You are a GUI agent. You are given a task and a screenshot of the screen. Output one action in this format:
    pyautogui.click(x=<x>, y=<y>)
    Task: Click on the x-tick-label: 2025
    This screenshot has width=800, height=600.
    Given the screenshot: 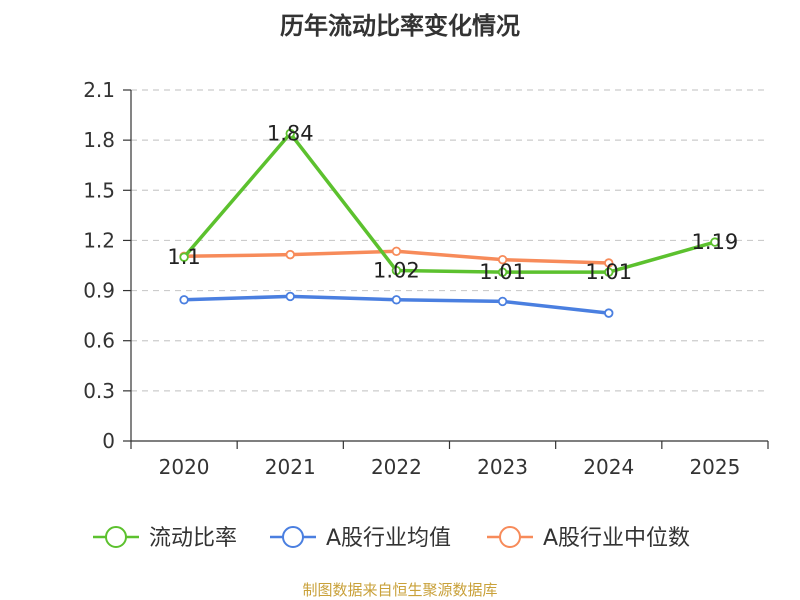 What is the action you would take?
    pyautogui.click(x=714, y=467)
    